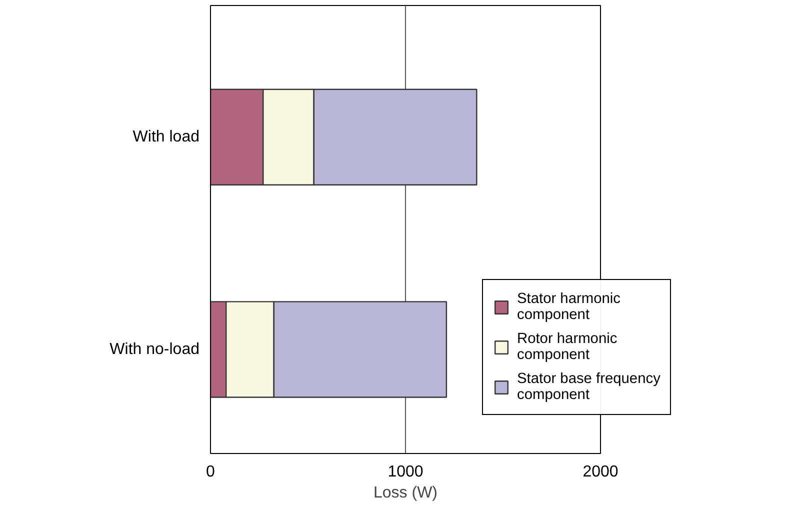 This screenshot has height=516, width=804. What do you see at coordinates (588, 387) in the screenshot?
I see `legend-label: Stator base frequency component` at bounding box center [588, 387].